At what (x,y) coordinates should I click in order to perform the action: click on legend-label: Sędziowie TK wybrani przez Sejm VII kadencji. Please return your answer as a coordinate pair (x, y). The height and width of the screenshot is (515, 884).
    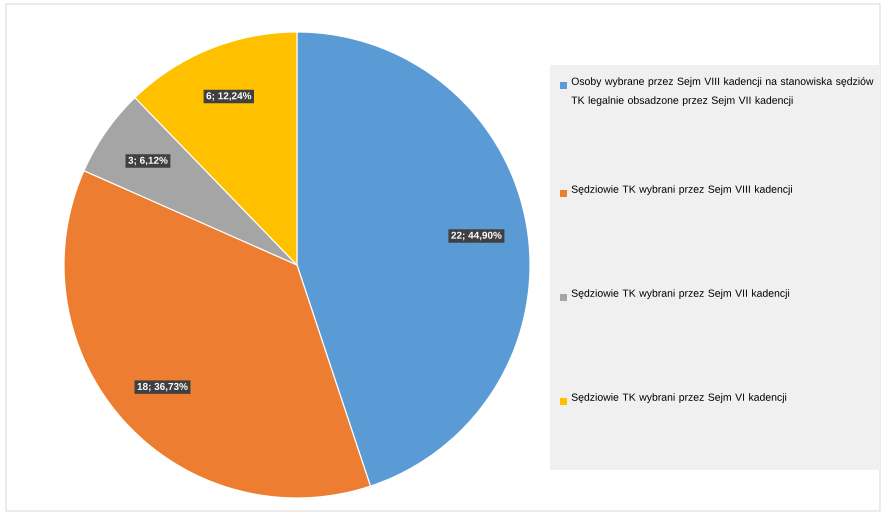
    Looking at the image, I should click on (681, 294).